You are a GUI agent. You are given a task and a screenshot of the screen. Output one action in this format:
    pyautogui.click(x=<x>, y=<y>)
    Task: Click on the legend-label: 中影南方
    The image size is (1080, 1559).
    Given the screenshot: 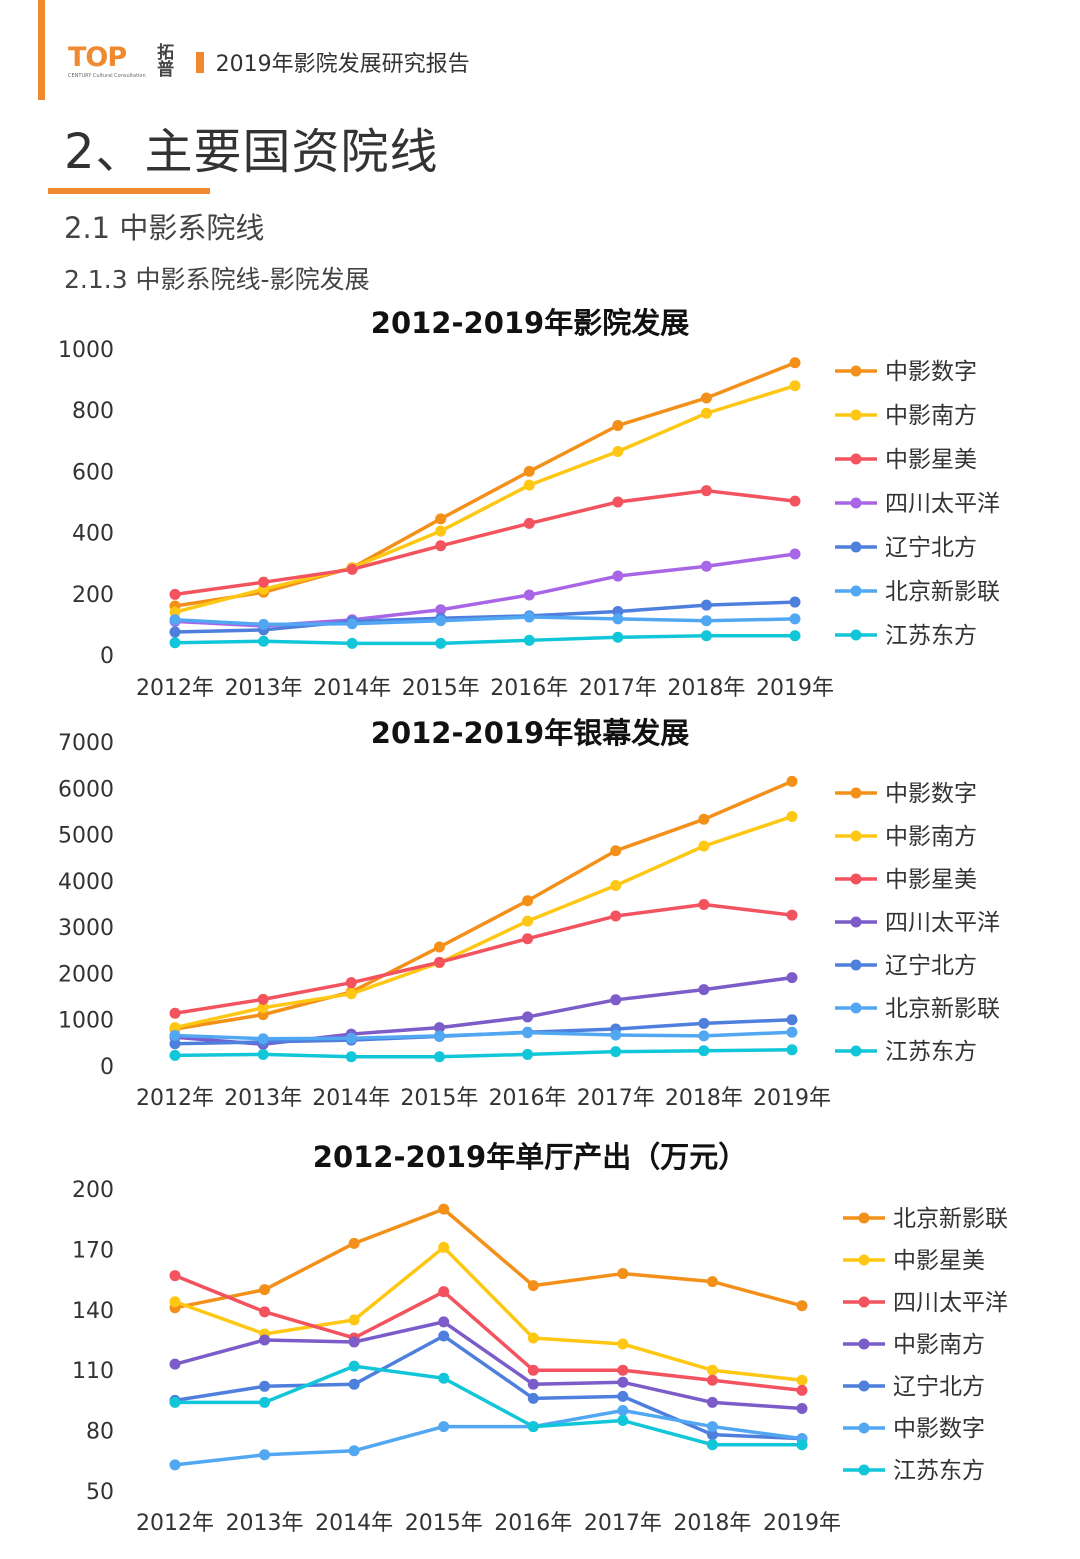 What is the action you would take?
    pyautogui.click(x=931, y=416)
    